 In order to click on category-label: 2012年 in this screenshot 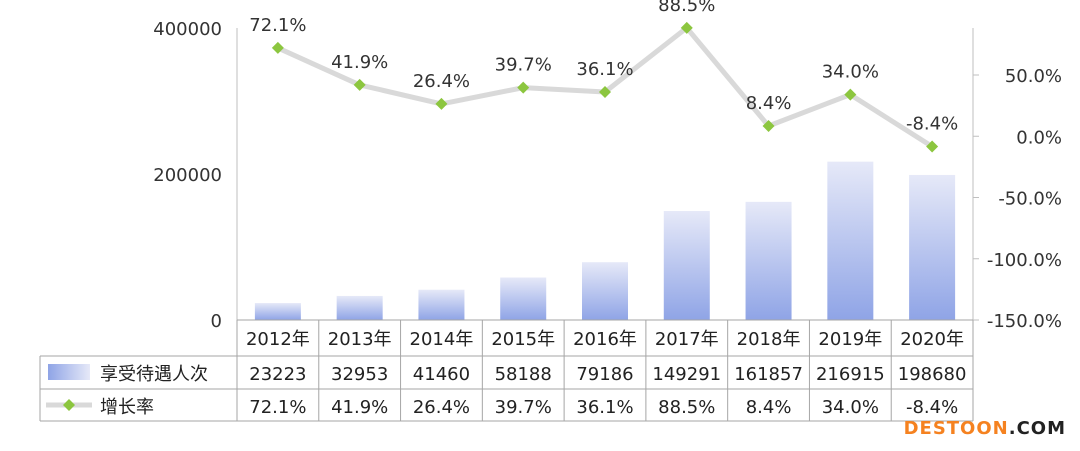, I will do `click(278, 339)`.